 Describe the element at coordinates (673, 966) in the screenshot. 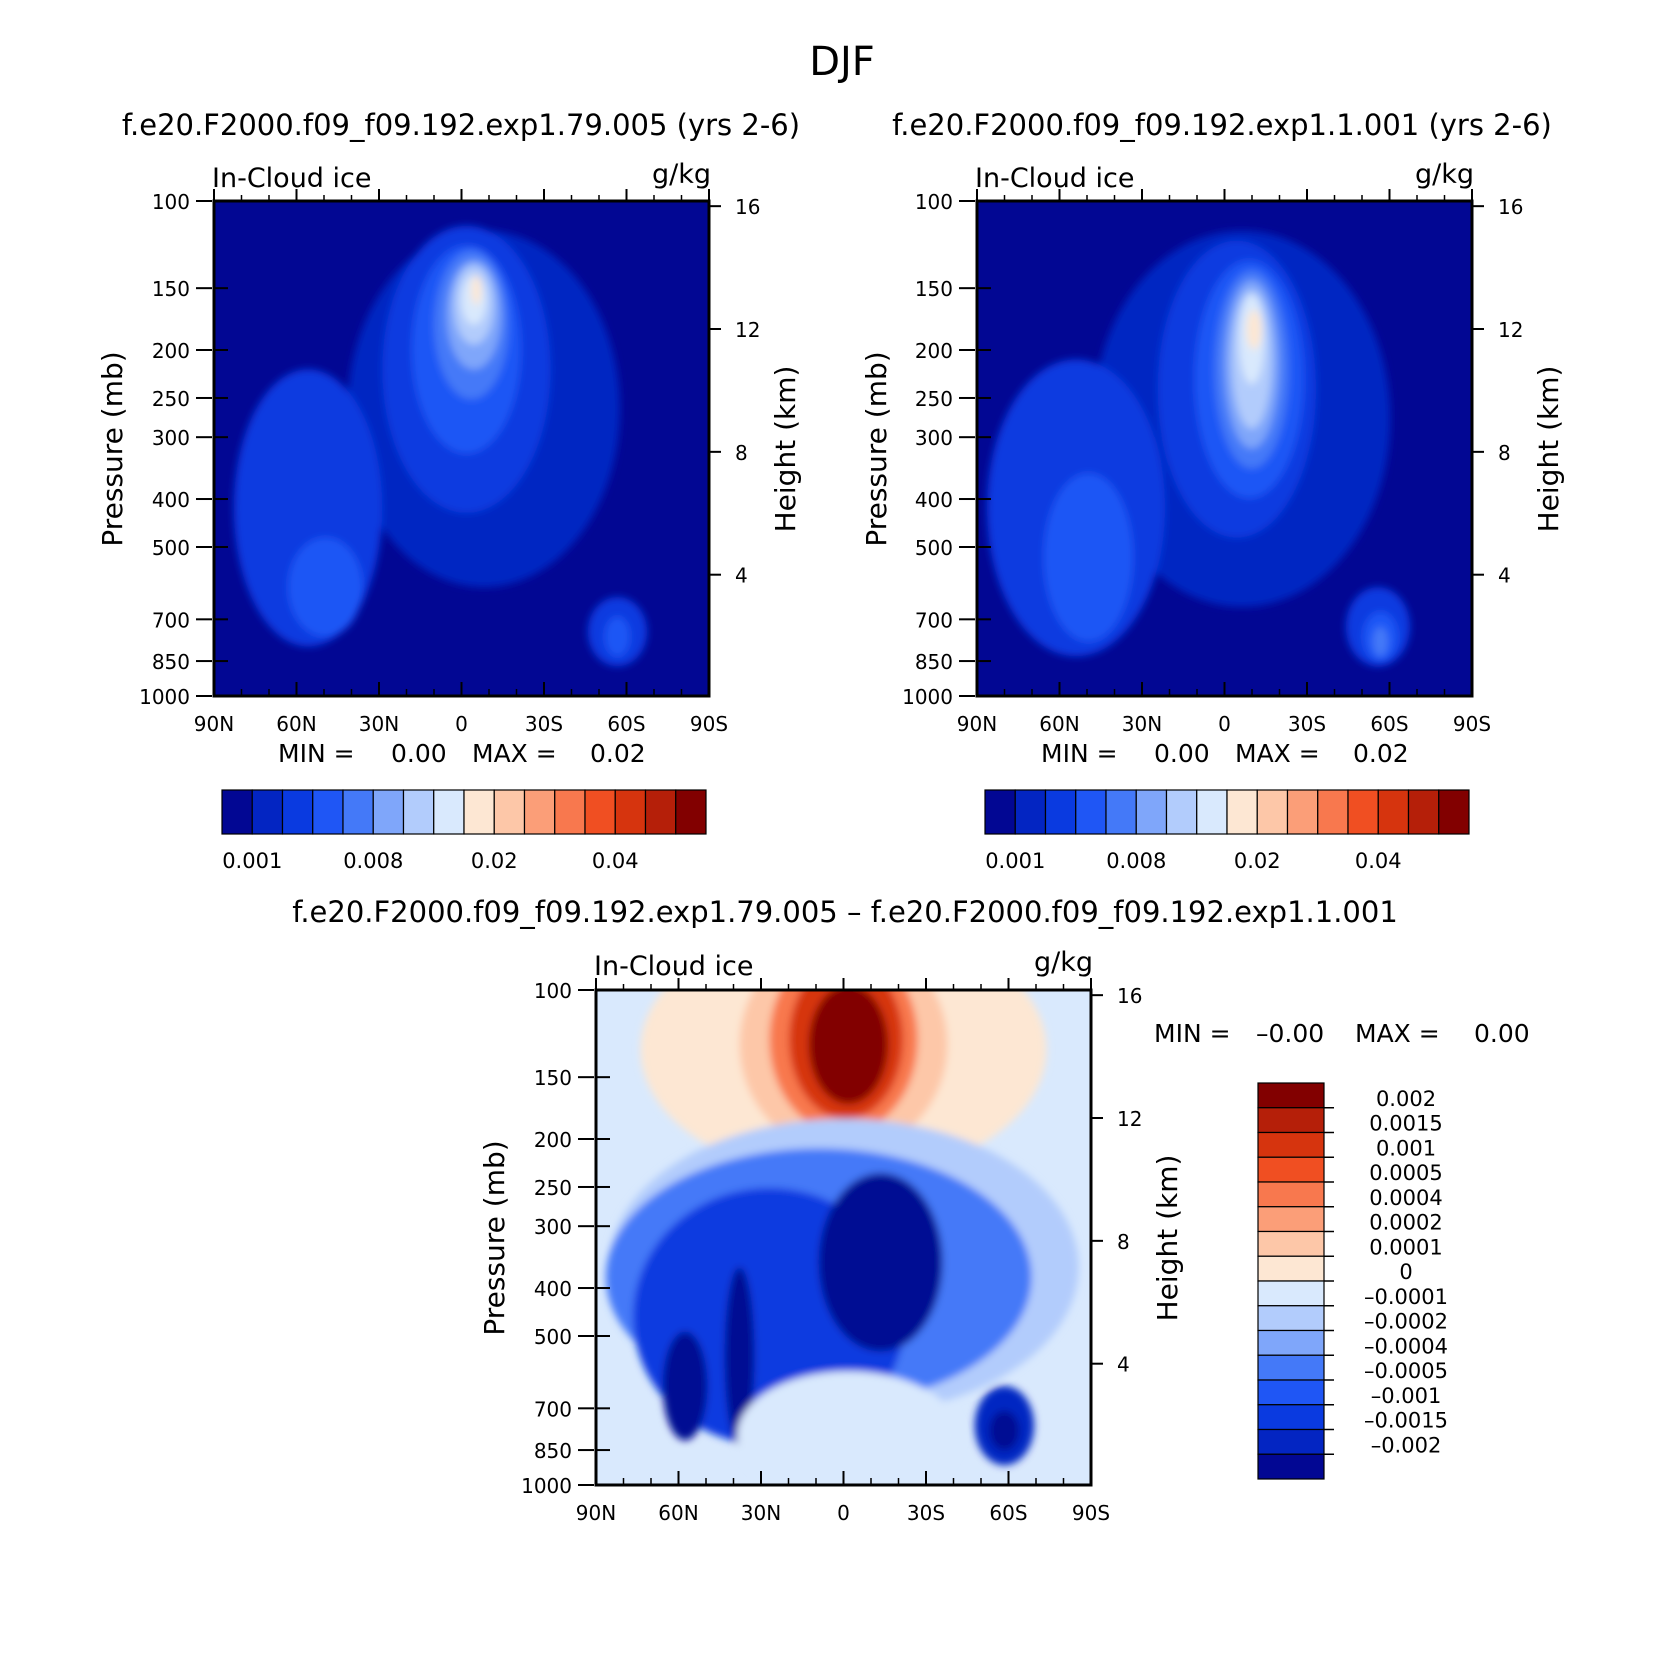

I see `panel-3-left-label: In-Cloud ice` at that location.